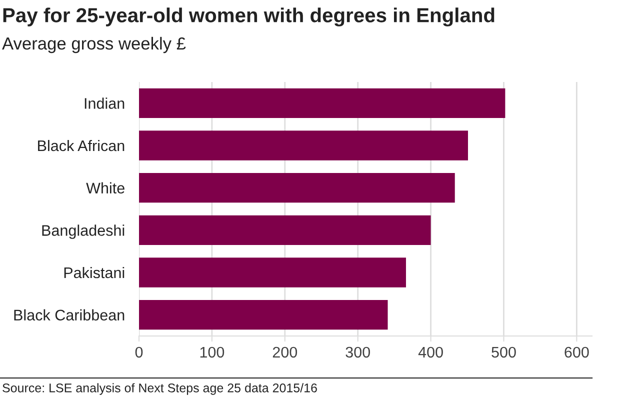 Image resolution: width=624 pixels, height=403 pixels. Describe the element at coordinates (212, 352) in the screenshot. I see `x-tick-label: 100` at that location.